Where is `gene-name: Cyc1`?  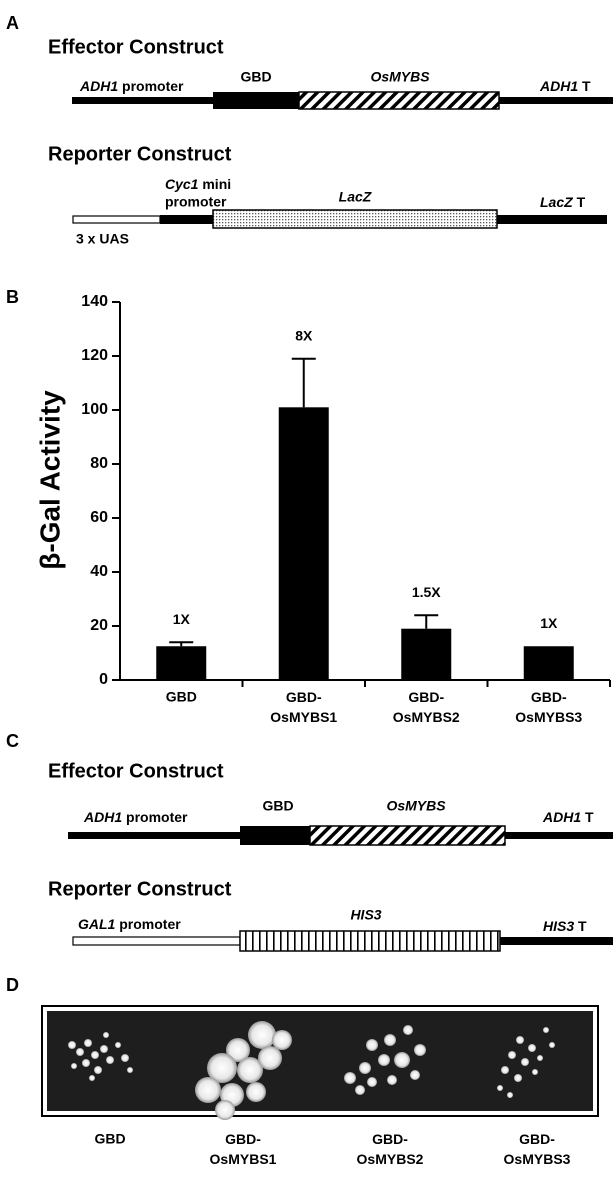 gene-name: Cyc1 is located at coordinates (182, 184).